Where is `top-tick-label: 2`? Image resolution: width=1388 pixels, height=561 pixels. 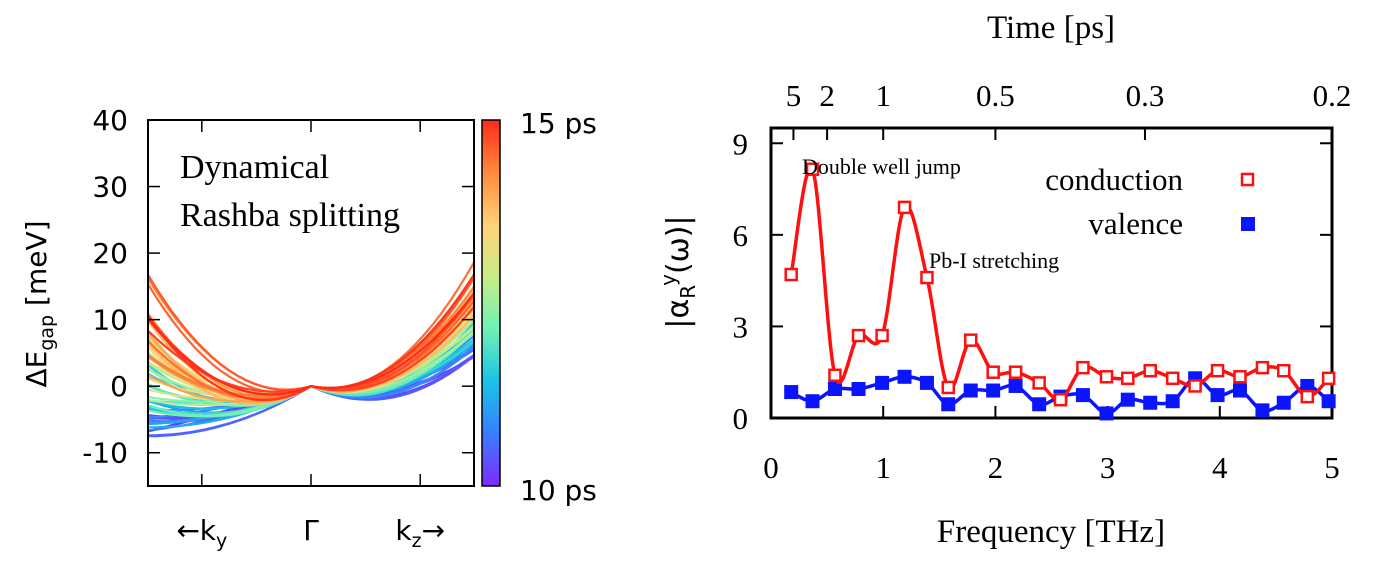
top-tick-label: 2 is located at coordinates (827, 95).